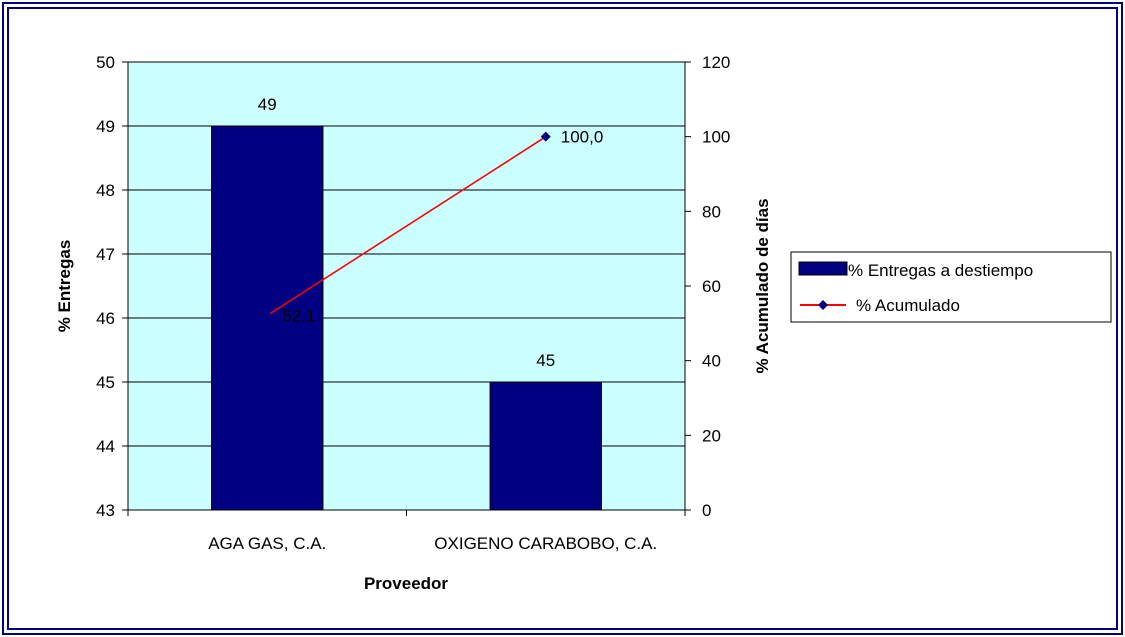 Image resolution: width=1125 pixels, height=637 pixels. Describe the element at coordinates (711, 211) in the screenshot. I see `y-right-tick-label: 80` at that location.